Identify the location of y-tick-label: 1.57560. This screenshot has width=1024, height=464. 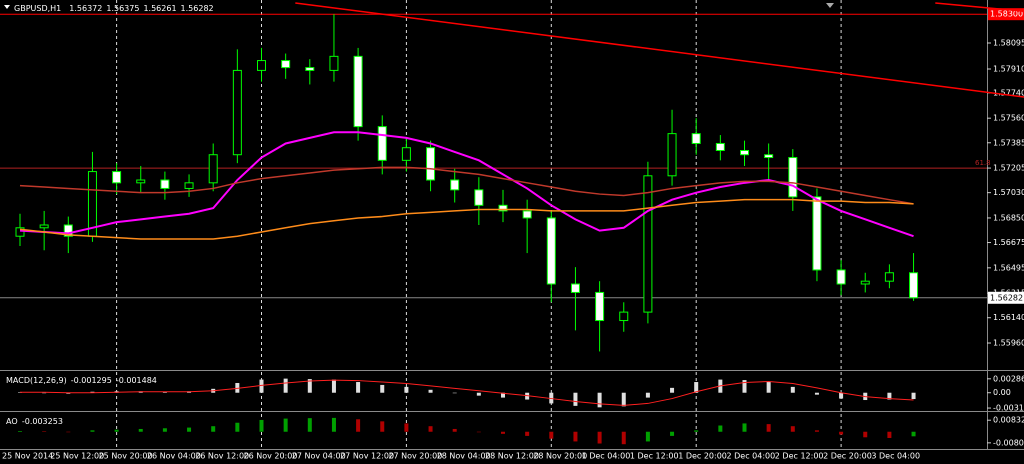
(1008, 118).